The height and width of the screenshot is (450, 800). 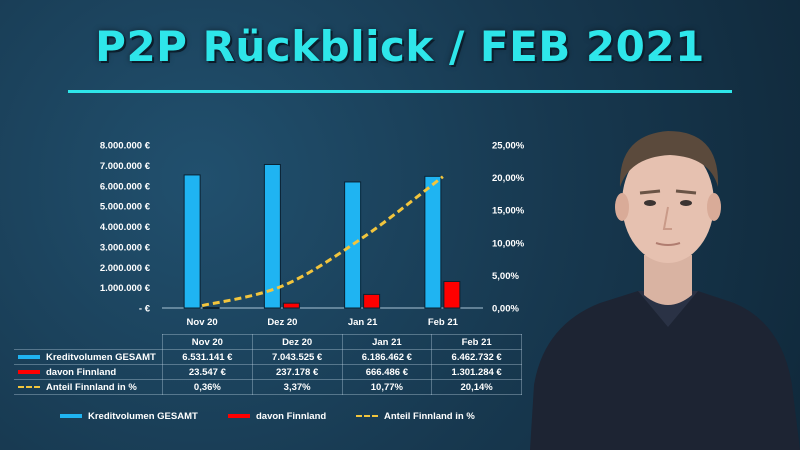 What do you see at coordinates (400, 91) in the screenshot?
I see `title-underline` at bounding box center [400, 91].